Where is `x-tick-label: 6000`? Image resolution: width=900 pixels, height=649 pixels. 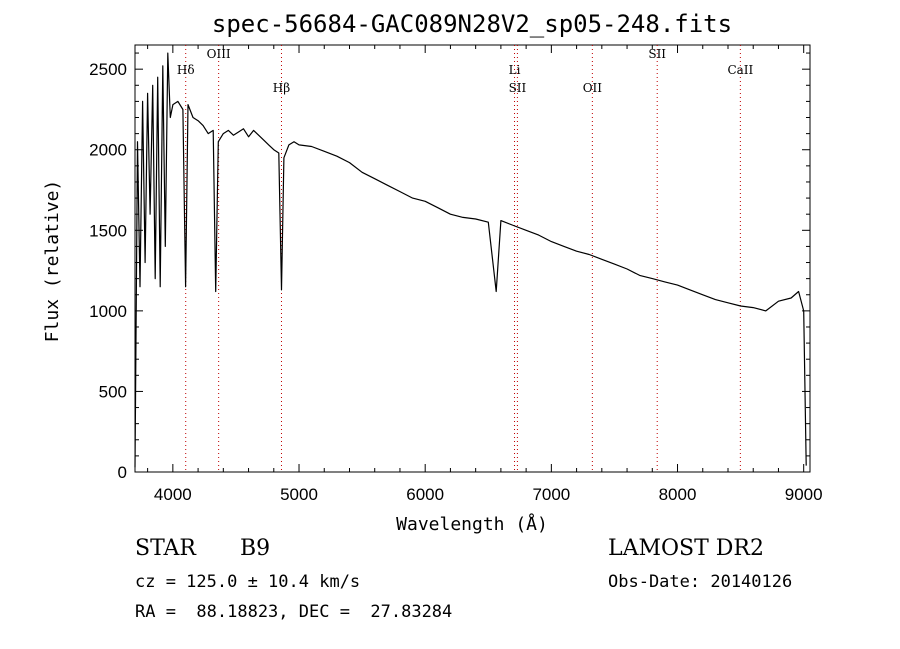
x-tick-label: 6000 is located at coordinates (425, 494).